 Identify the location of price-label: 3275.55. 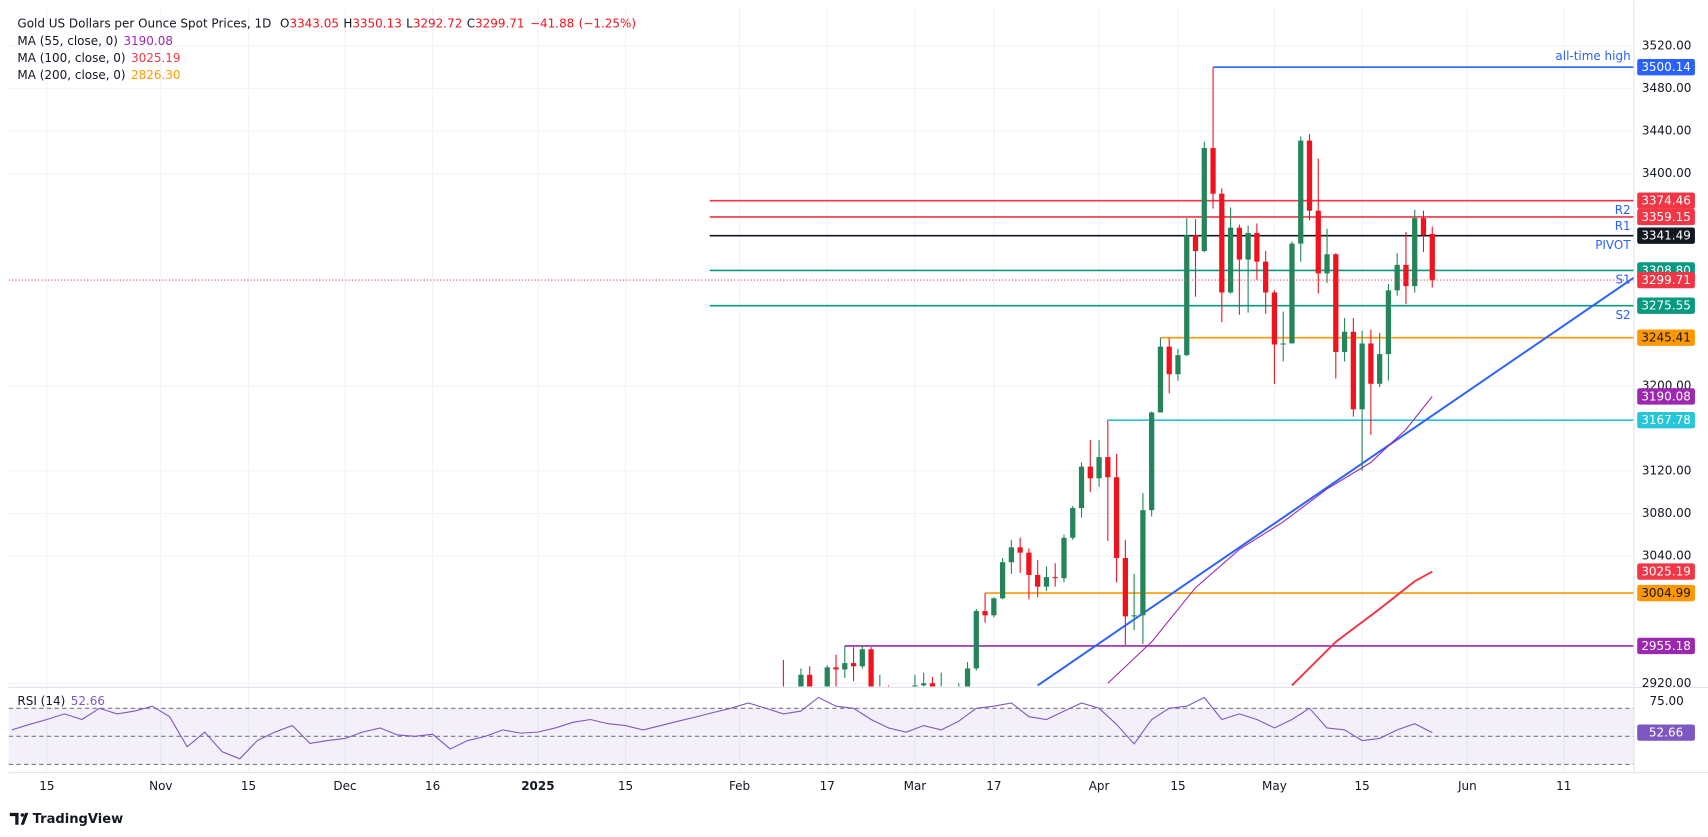
(1666, 306).